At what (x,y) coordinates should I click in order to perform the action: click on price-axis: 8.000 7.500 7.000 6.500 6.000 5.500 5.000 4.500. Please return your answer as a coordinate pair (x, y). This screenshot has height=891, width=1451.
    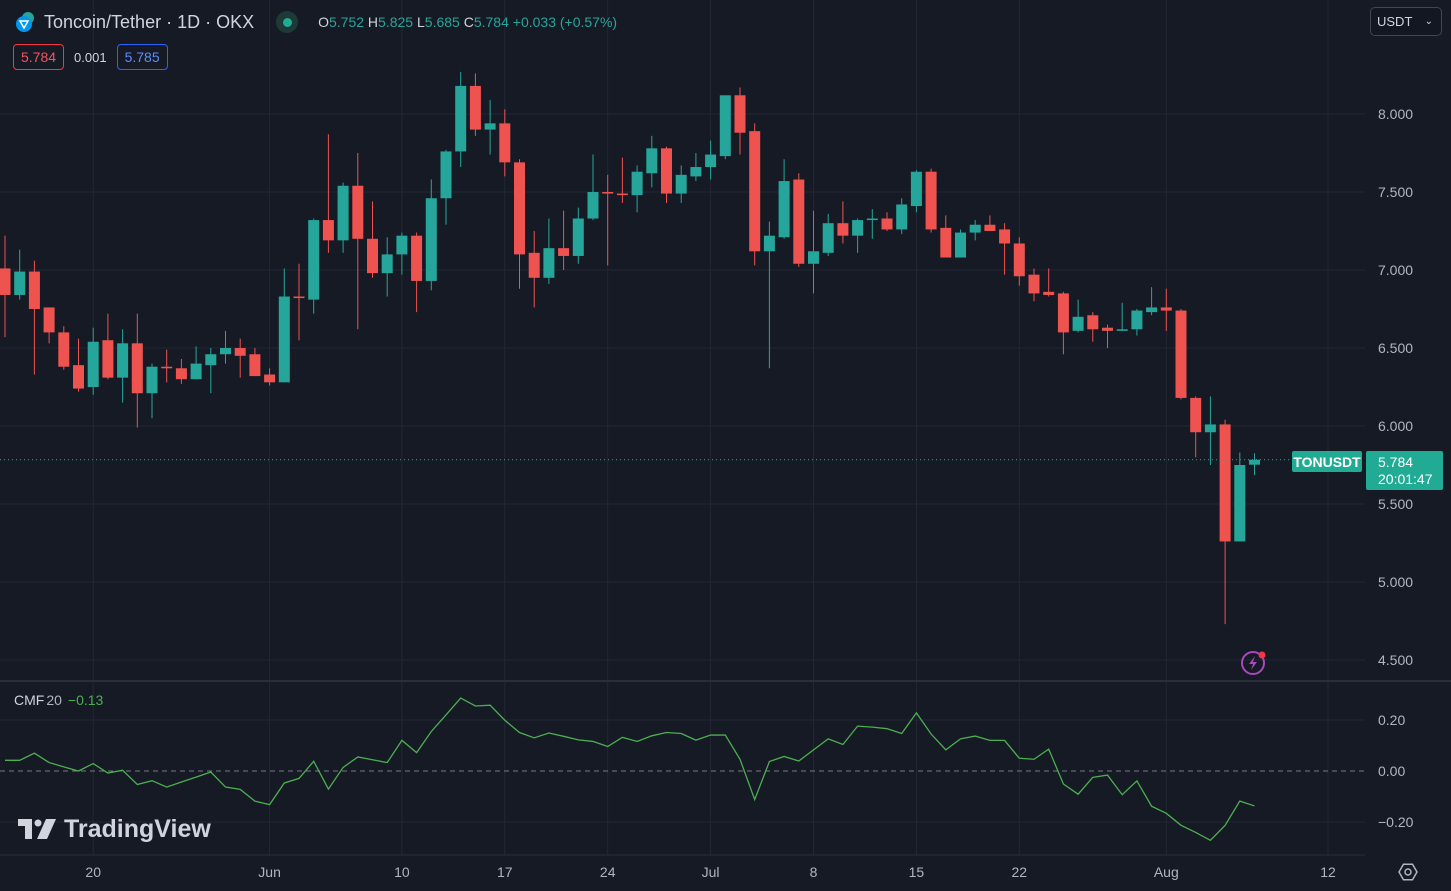
    Looking at the image, I should click on (1395, 387).